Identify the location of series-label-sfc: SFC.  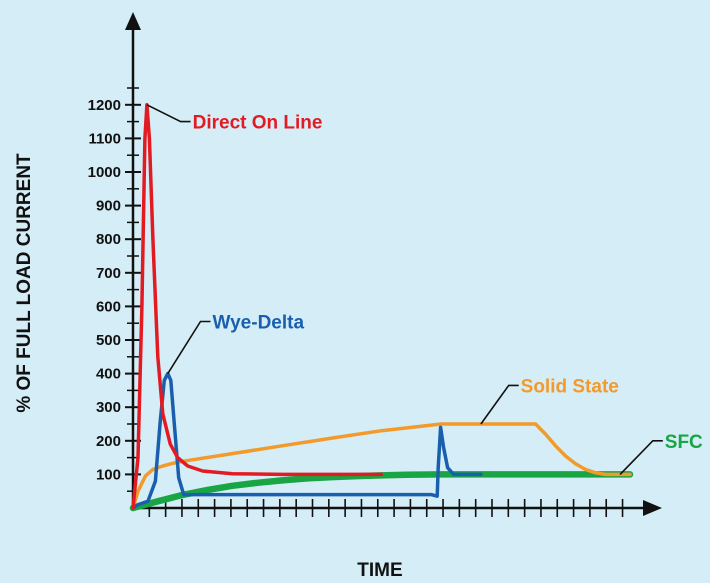
(684, 442).